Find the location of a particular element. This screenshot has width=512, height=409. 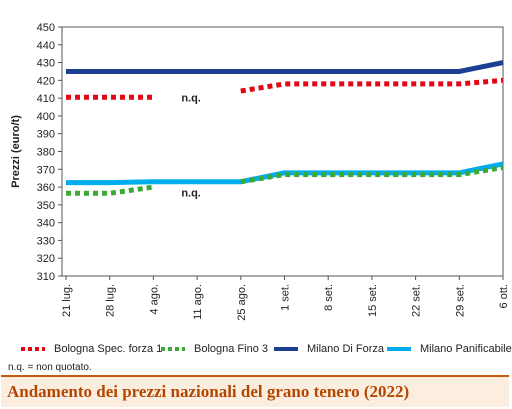

y-tick-label: 320 is located at coordinates (46, 259).